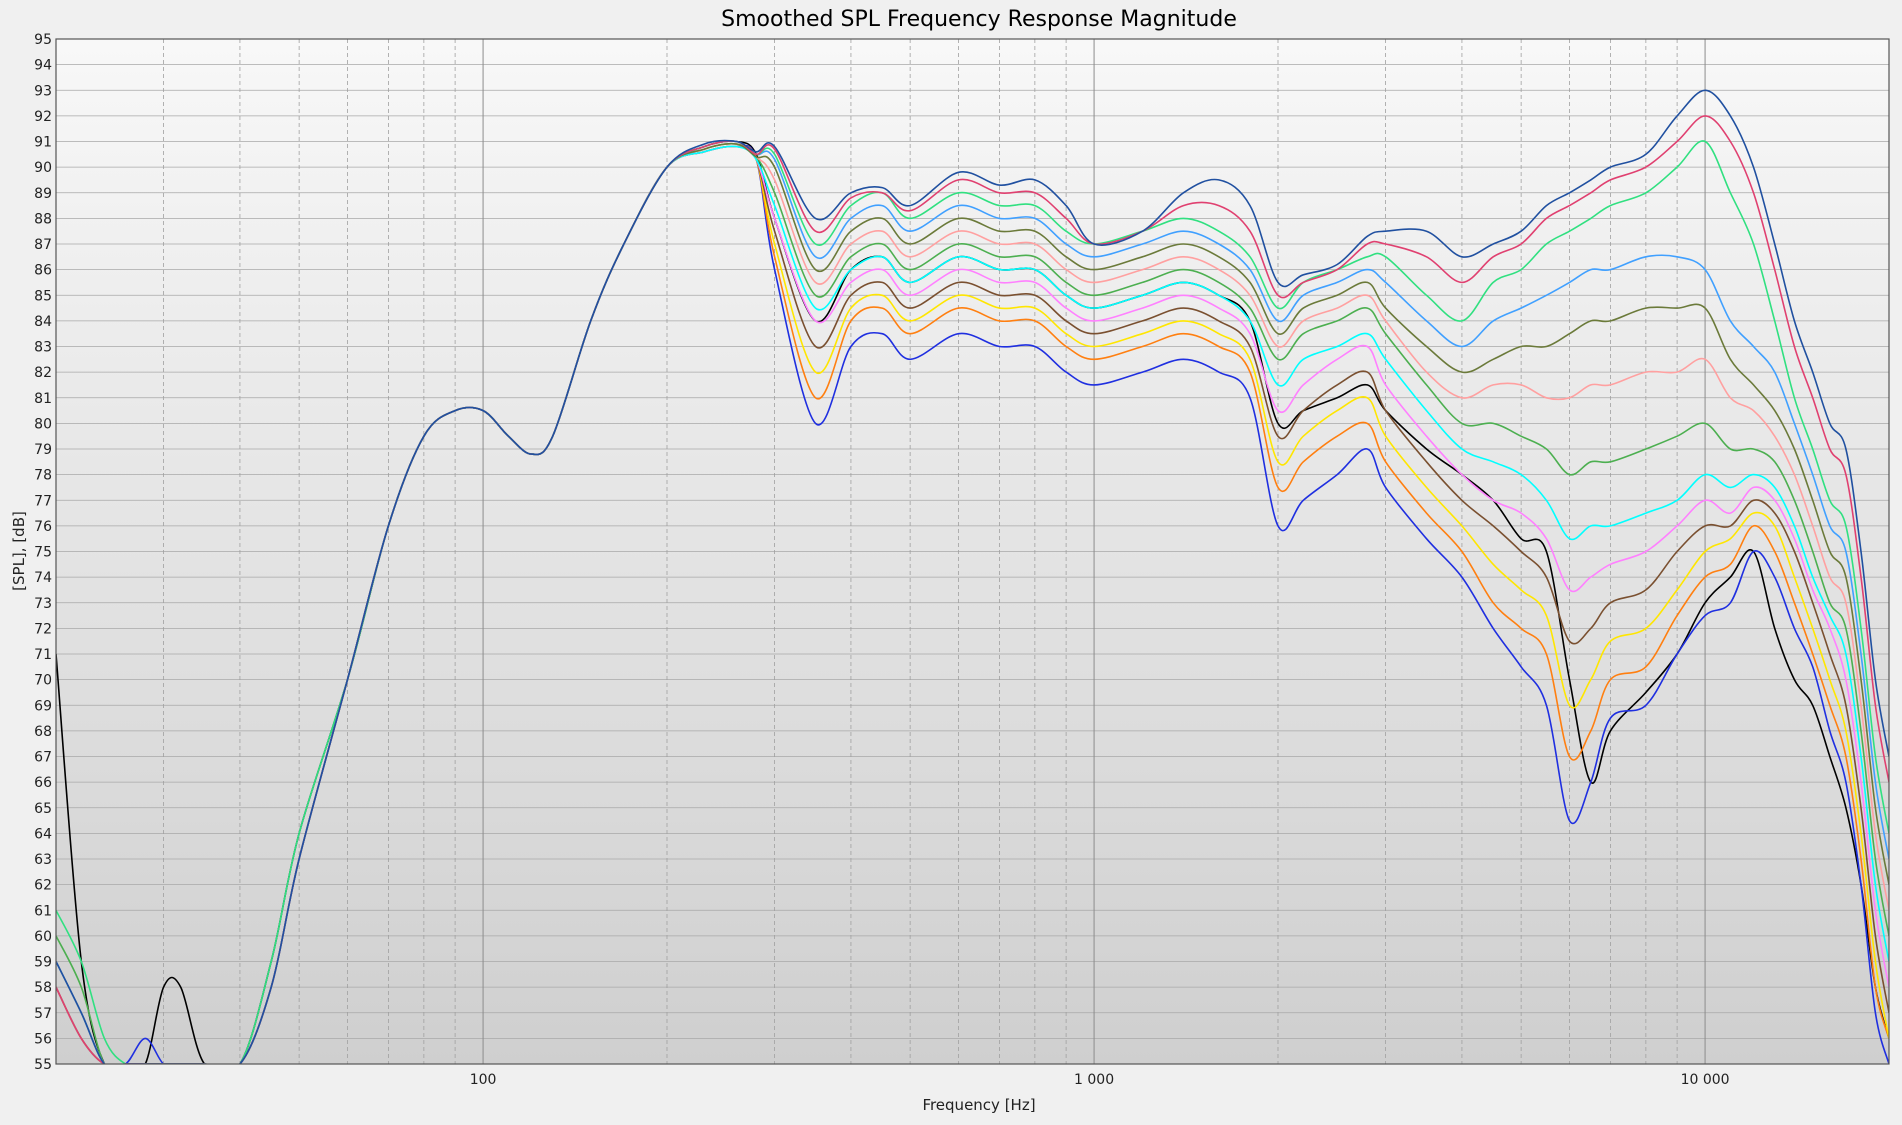  What do you see at coordinates (43, 245) in the screenshot?
I see `y-tick-label: 87` at bounding box center [43, 245].